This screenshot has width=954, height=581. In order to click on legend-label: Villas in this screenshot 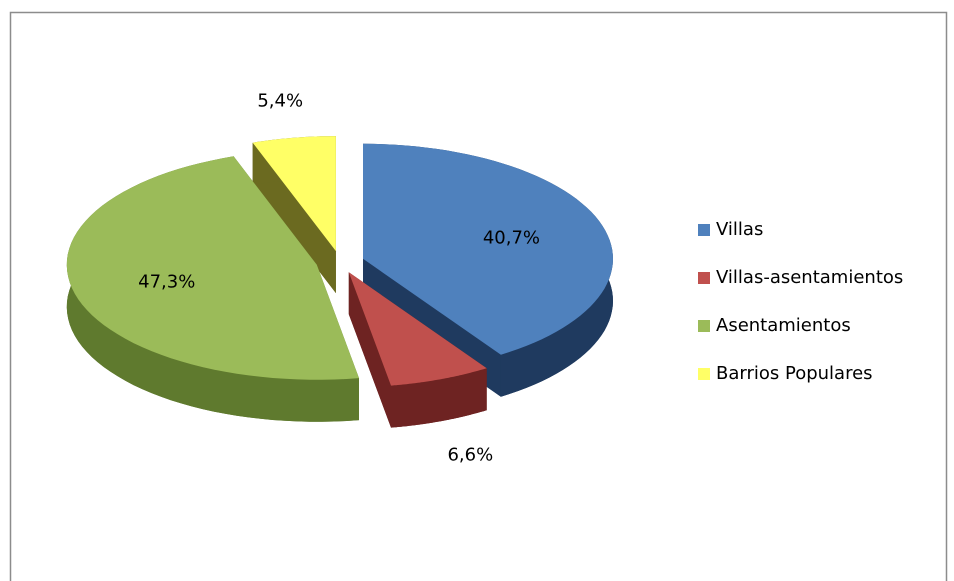, I will do `click(739, 229)`.